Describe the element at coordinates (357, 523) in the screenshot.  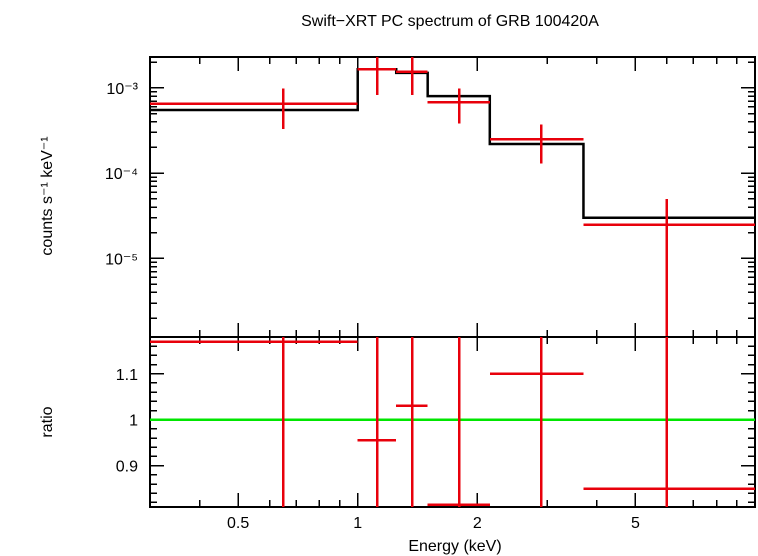
I see `x-tick-label: 1` at that location.